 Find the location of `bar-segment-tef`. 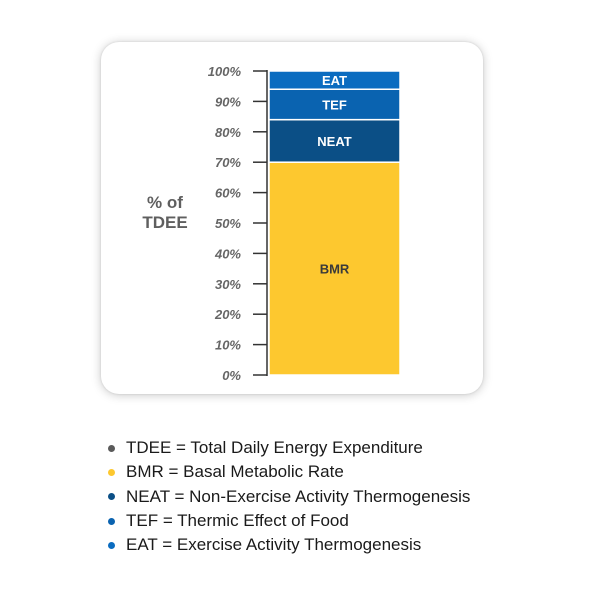

bar-segment-tef is located at coordinates (334, 104).